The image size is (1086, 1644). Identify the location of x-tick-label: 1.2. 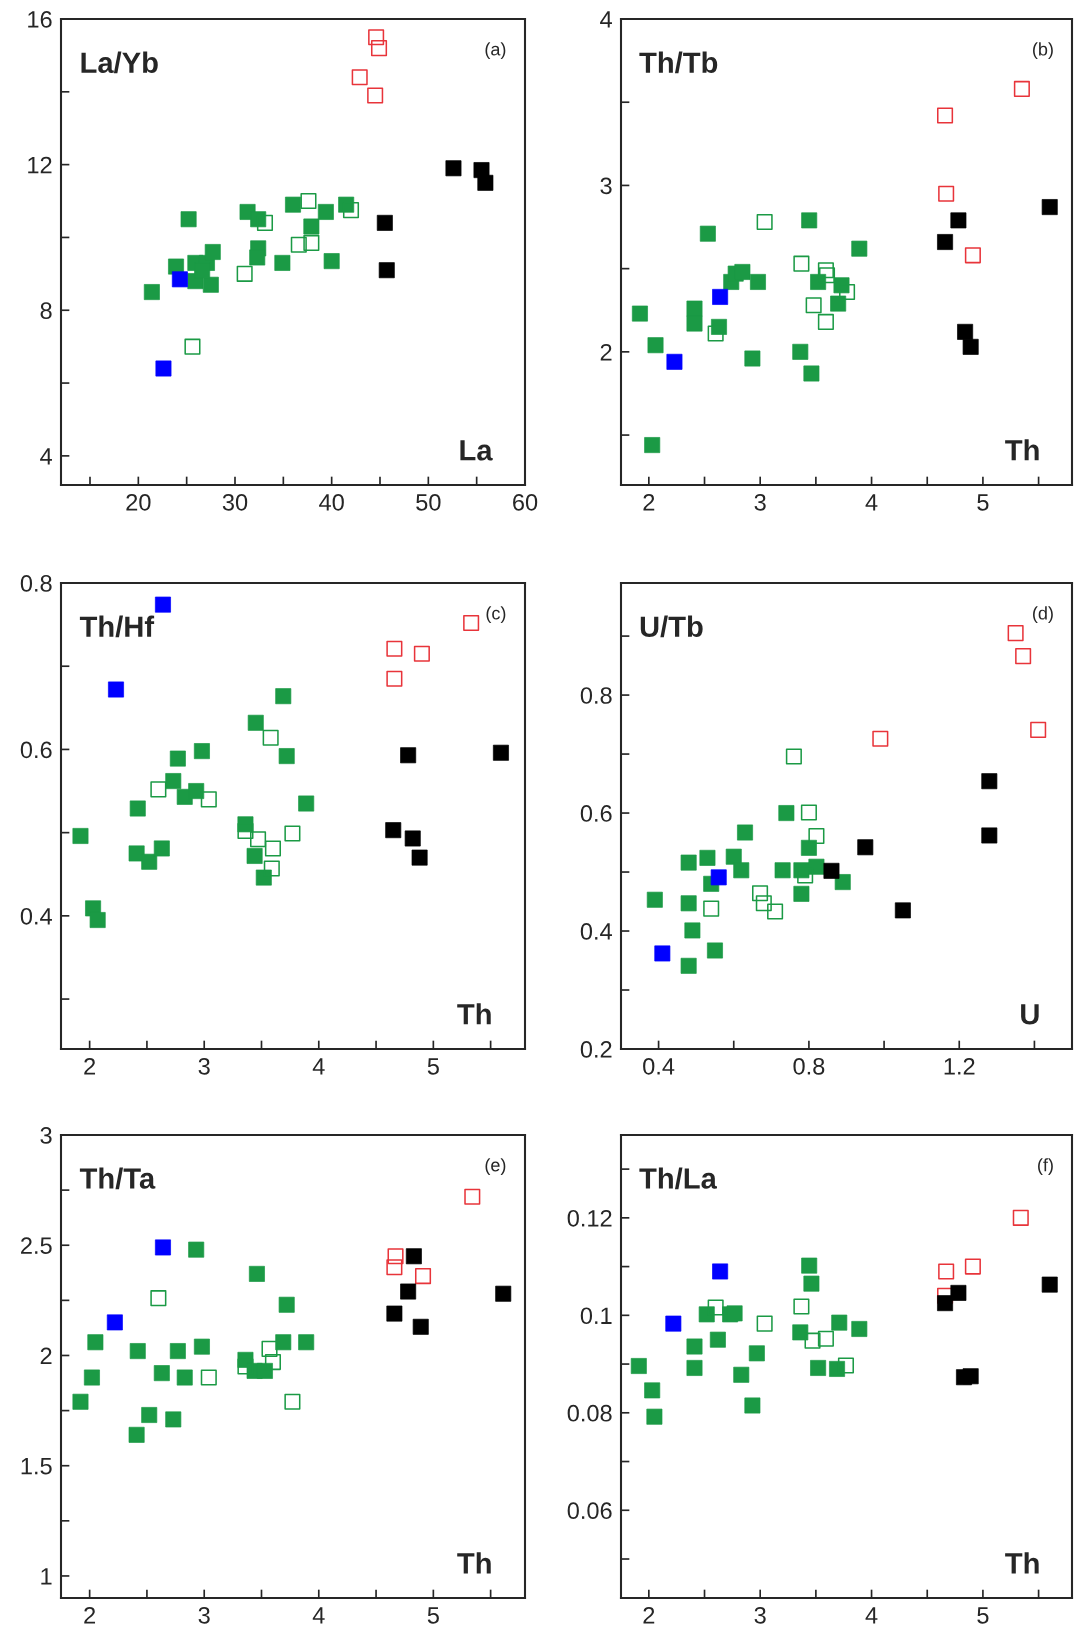
(959, 1066).